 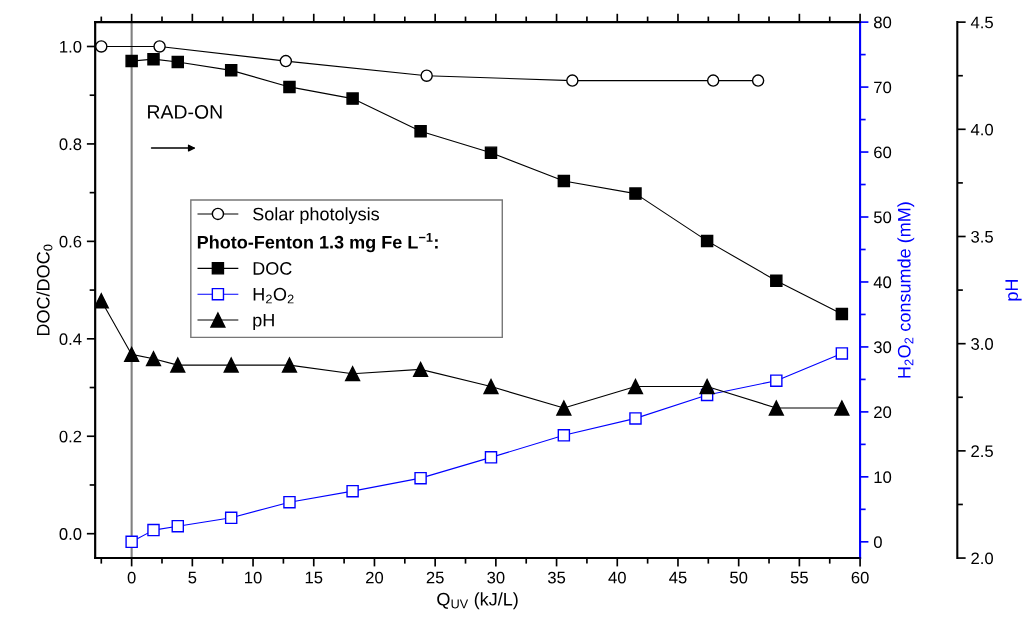 What do you see at coordinates (317, 243) in the screenshot?
I see `legend-title: Photo-Fenton 1.3 mg Fe L$^{−1}$:` at bounding box center [317, 243].